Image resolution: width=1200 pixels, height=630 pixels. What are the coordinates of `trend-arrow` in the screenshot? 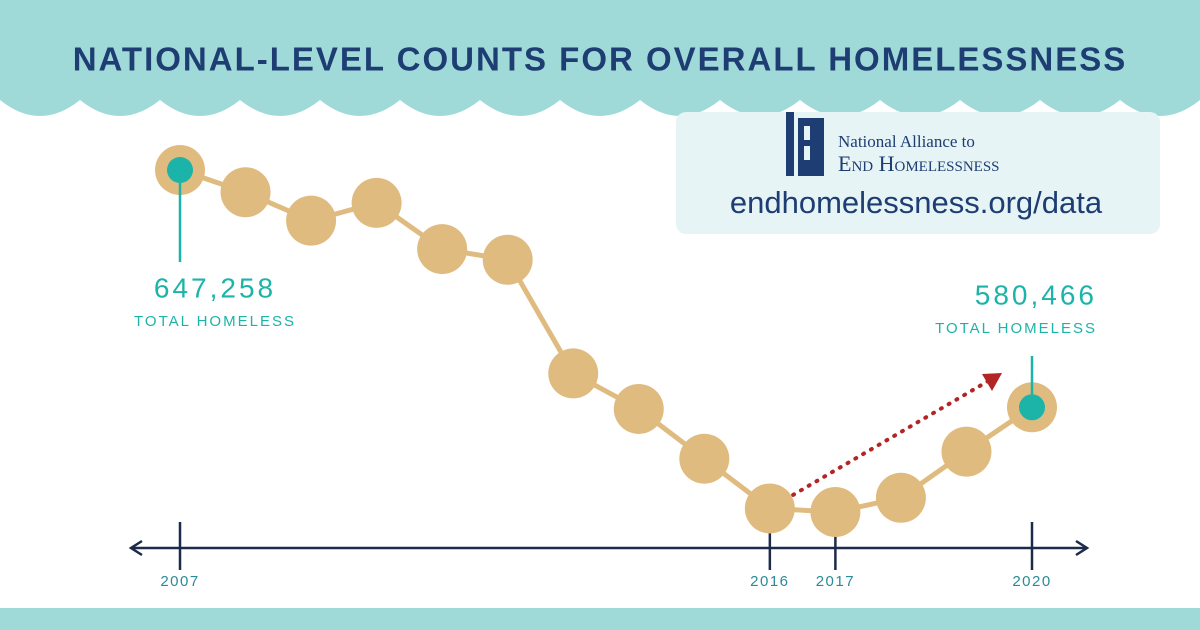 It's located at (879, 444).